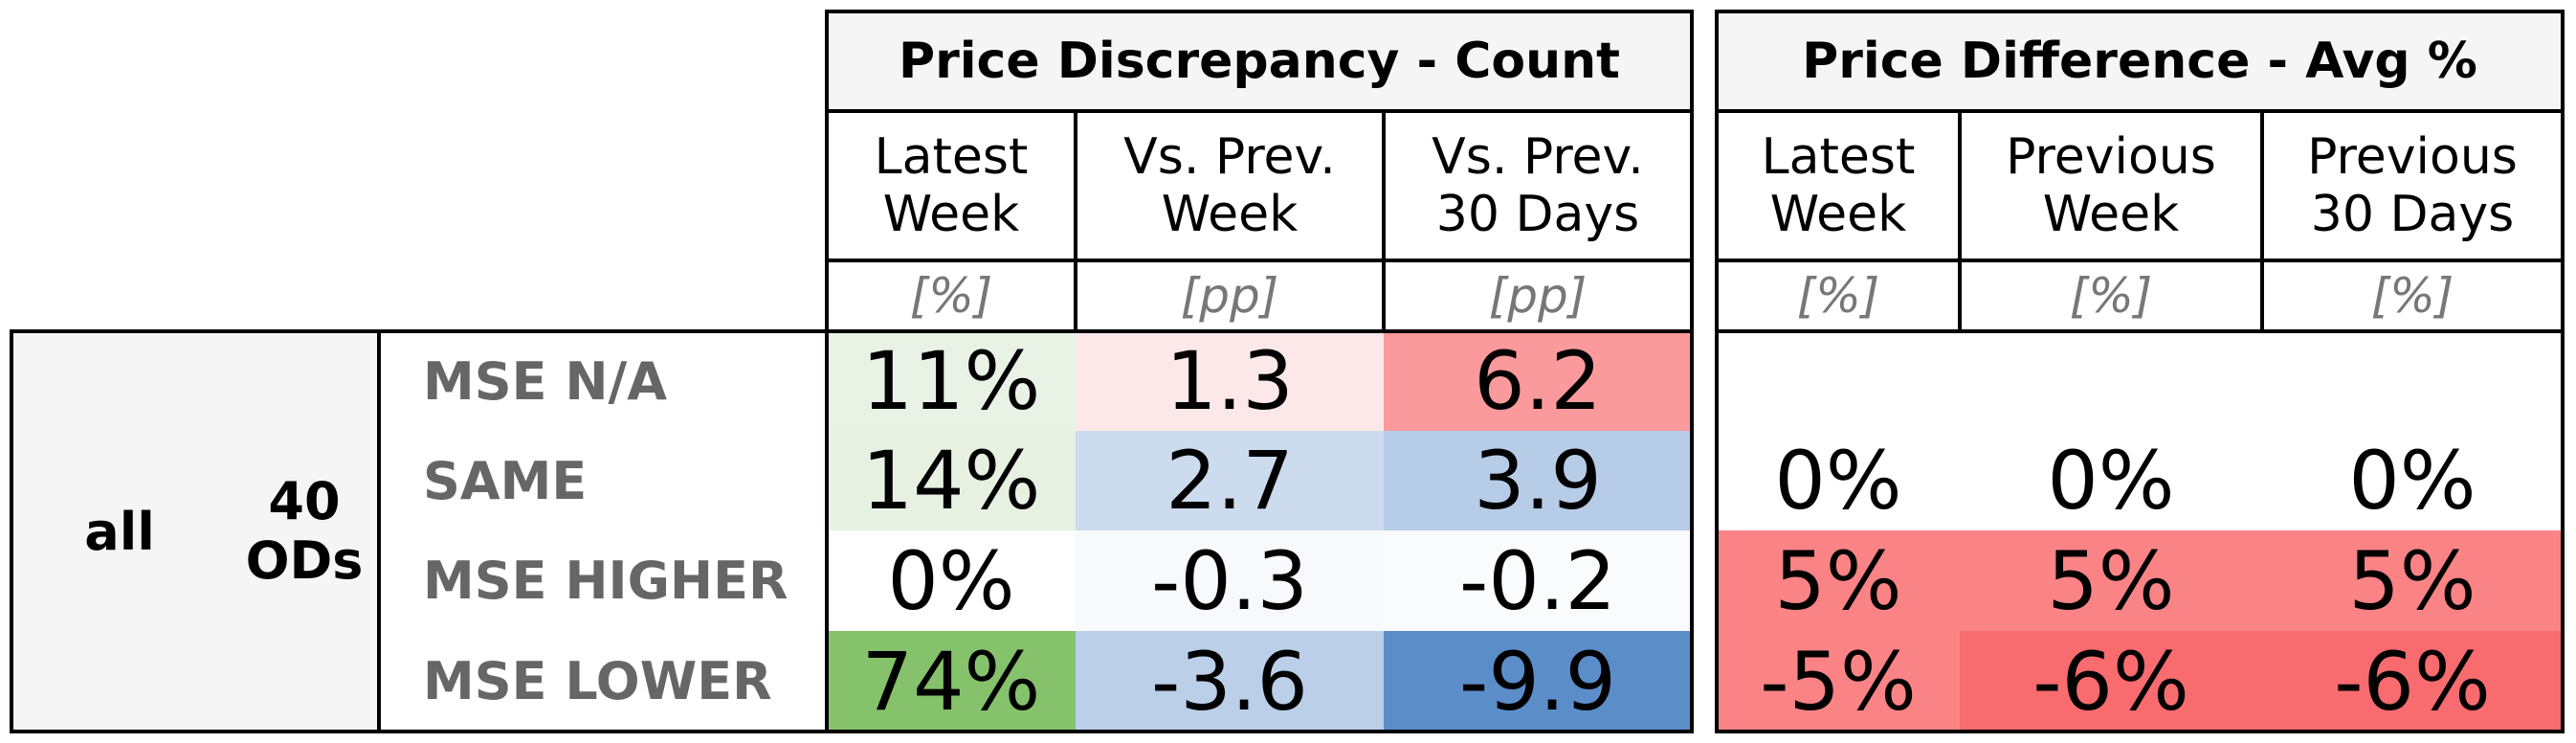 Image resolution: width=2576 pixels, height=743 pixels. What do you see at coordinates (1538, 185) in the screenshot?
I see `col-header-vs-prev-30-days: Vs. Prev. 30 Days` at bounding box center [1538, 185].